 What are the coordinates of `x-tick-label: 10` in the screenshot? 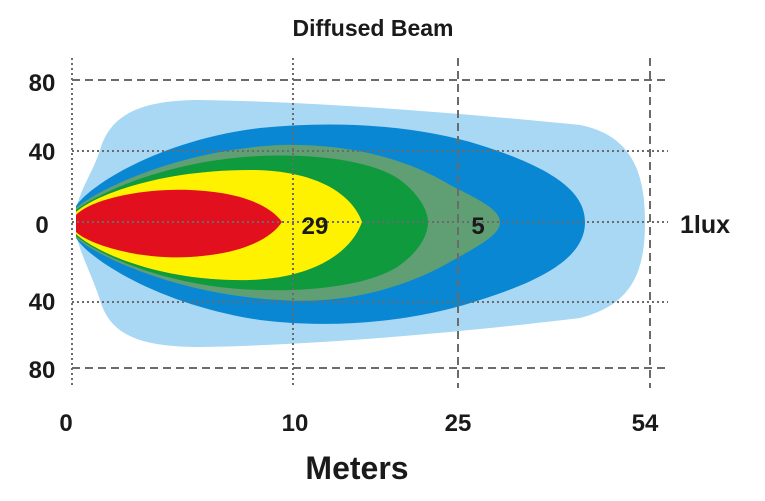 It's located at (295, 423).